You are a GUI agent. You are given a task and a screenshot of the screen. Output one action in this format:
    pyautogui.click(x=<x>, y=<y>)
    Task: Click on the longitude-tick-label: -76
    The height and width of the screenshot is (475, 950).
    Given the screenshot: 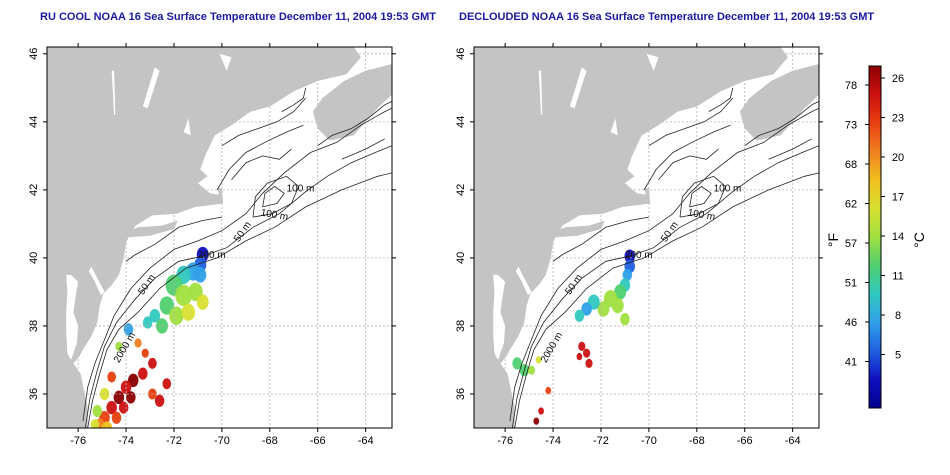 What is the action you would take?
    pyautogui.click(x=505, y=441)
    